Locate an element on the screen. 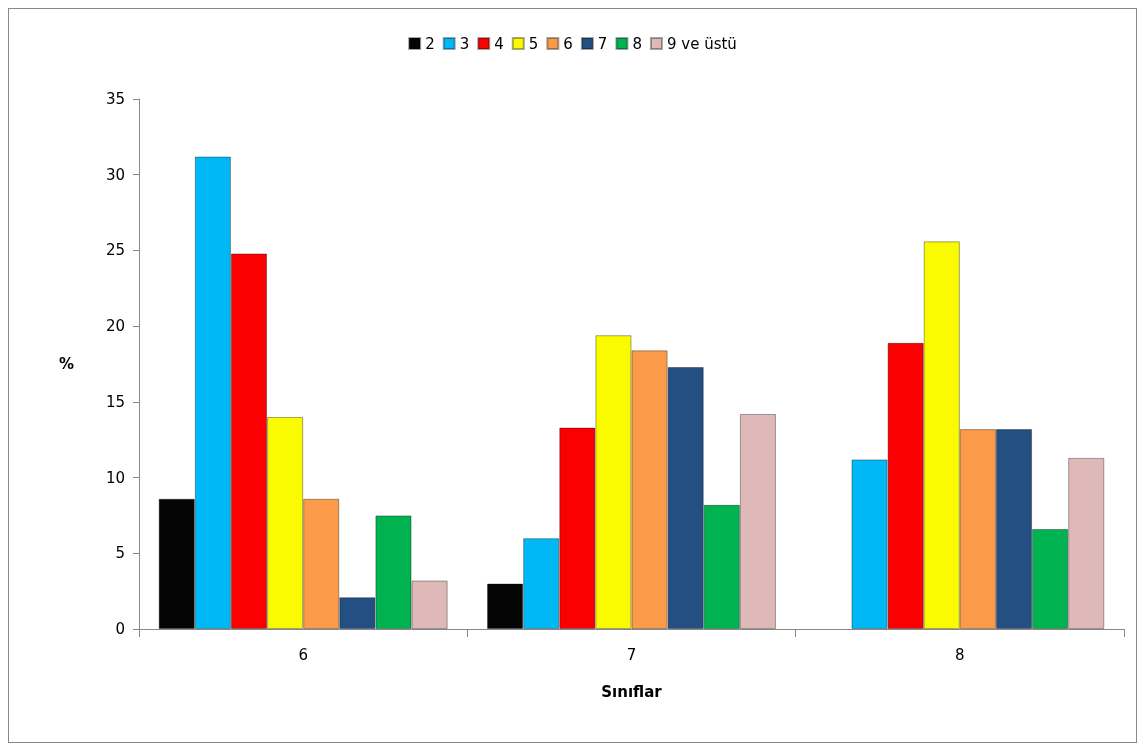 The width and height of the screenshot is (1147, 753). y-tick-label: 25 is located at coordinates (115, 250).